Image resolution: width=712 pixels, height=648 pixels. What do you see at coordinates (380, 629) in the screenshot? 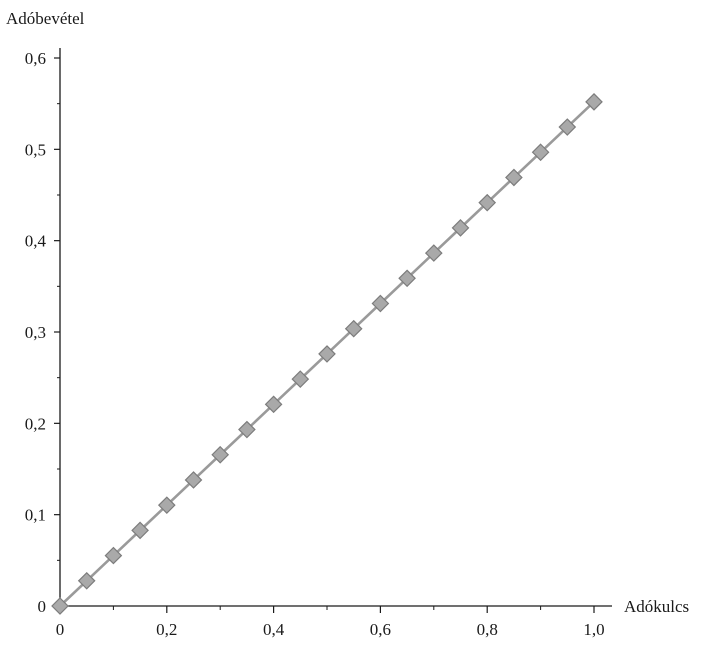
I see `x-tick-label: 0,6` at bounding box center [380, 629].